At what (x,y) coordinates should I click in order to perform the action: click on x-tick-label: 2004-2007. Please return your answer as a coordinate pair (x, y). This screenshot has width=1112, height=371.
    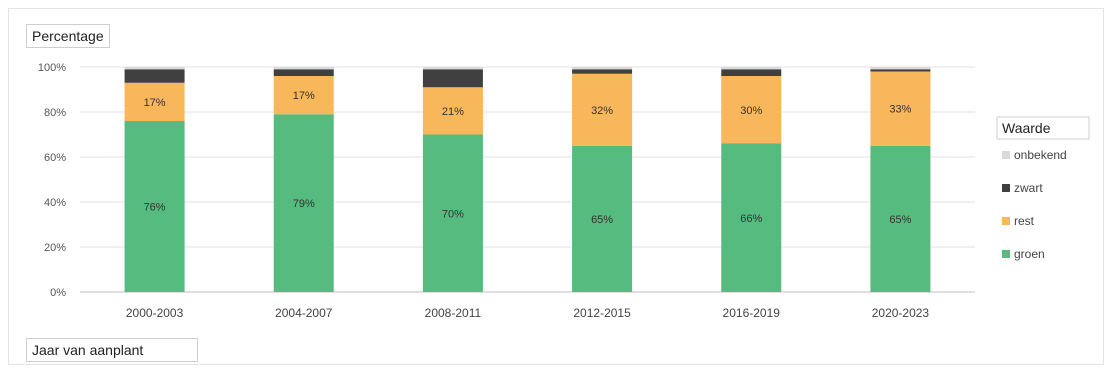
    Looking at the image, I should click on (304, 313).